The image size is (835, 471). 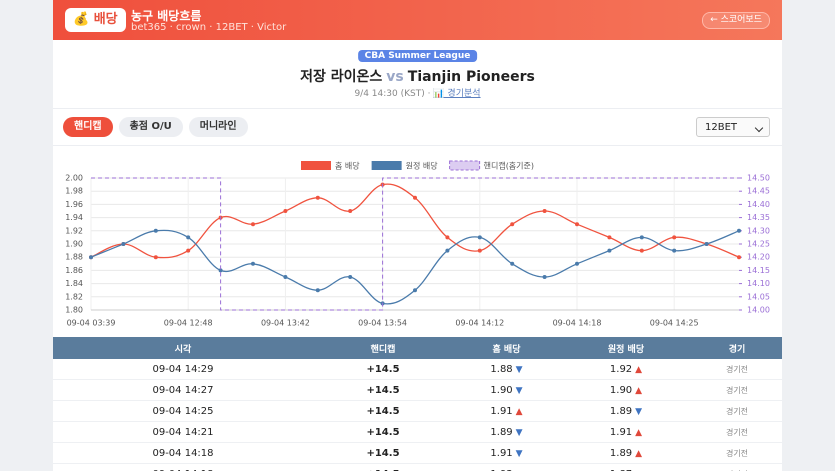 I want to click on y-tick-label: 1.82, so click(x=74, y=296).